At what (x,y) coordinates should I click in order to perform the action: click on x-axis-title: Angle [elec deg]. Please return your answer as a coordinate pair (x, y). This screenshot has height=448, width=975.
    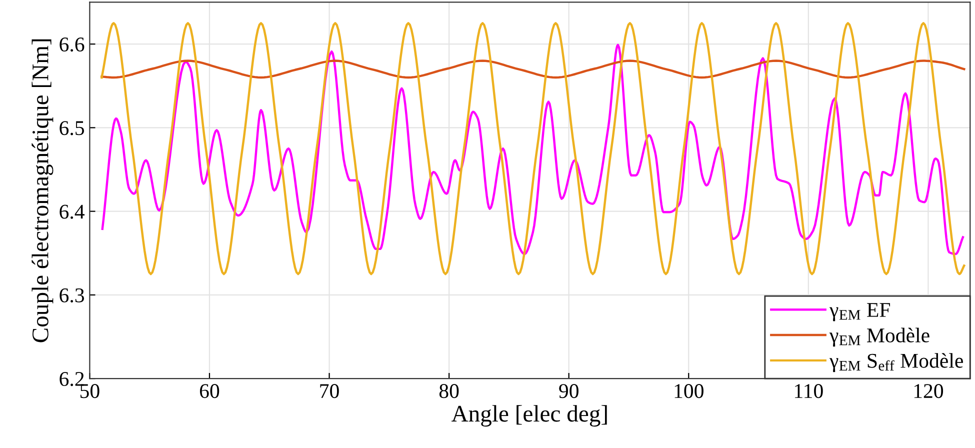
    Looking at the image, I should click on (529, 416).